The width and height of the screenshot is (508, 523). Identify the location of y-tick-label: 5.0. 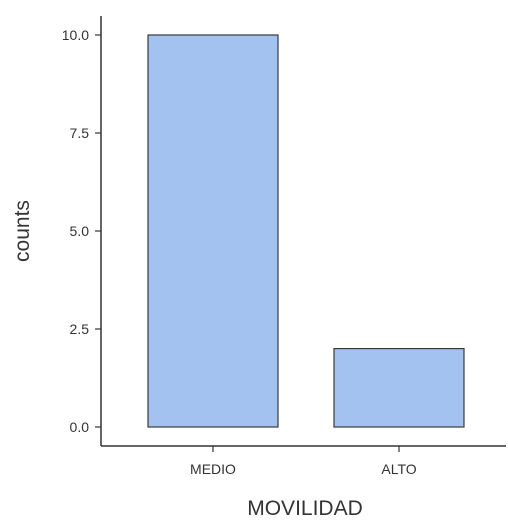
(80, 231).